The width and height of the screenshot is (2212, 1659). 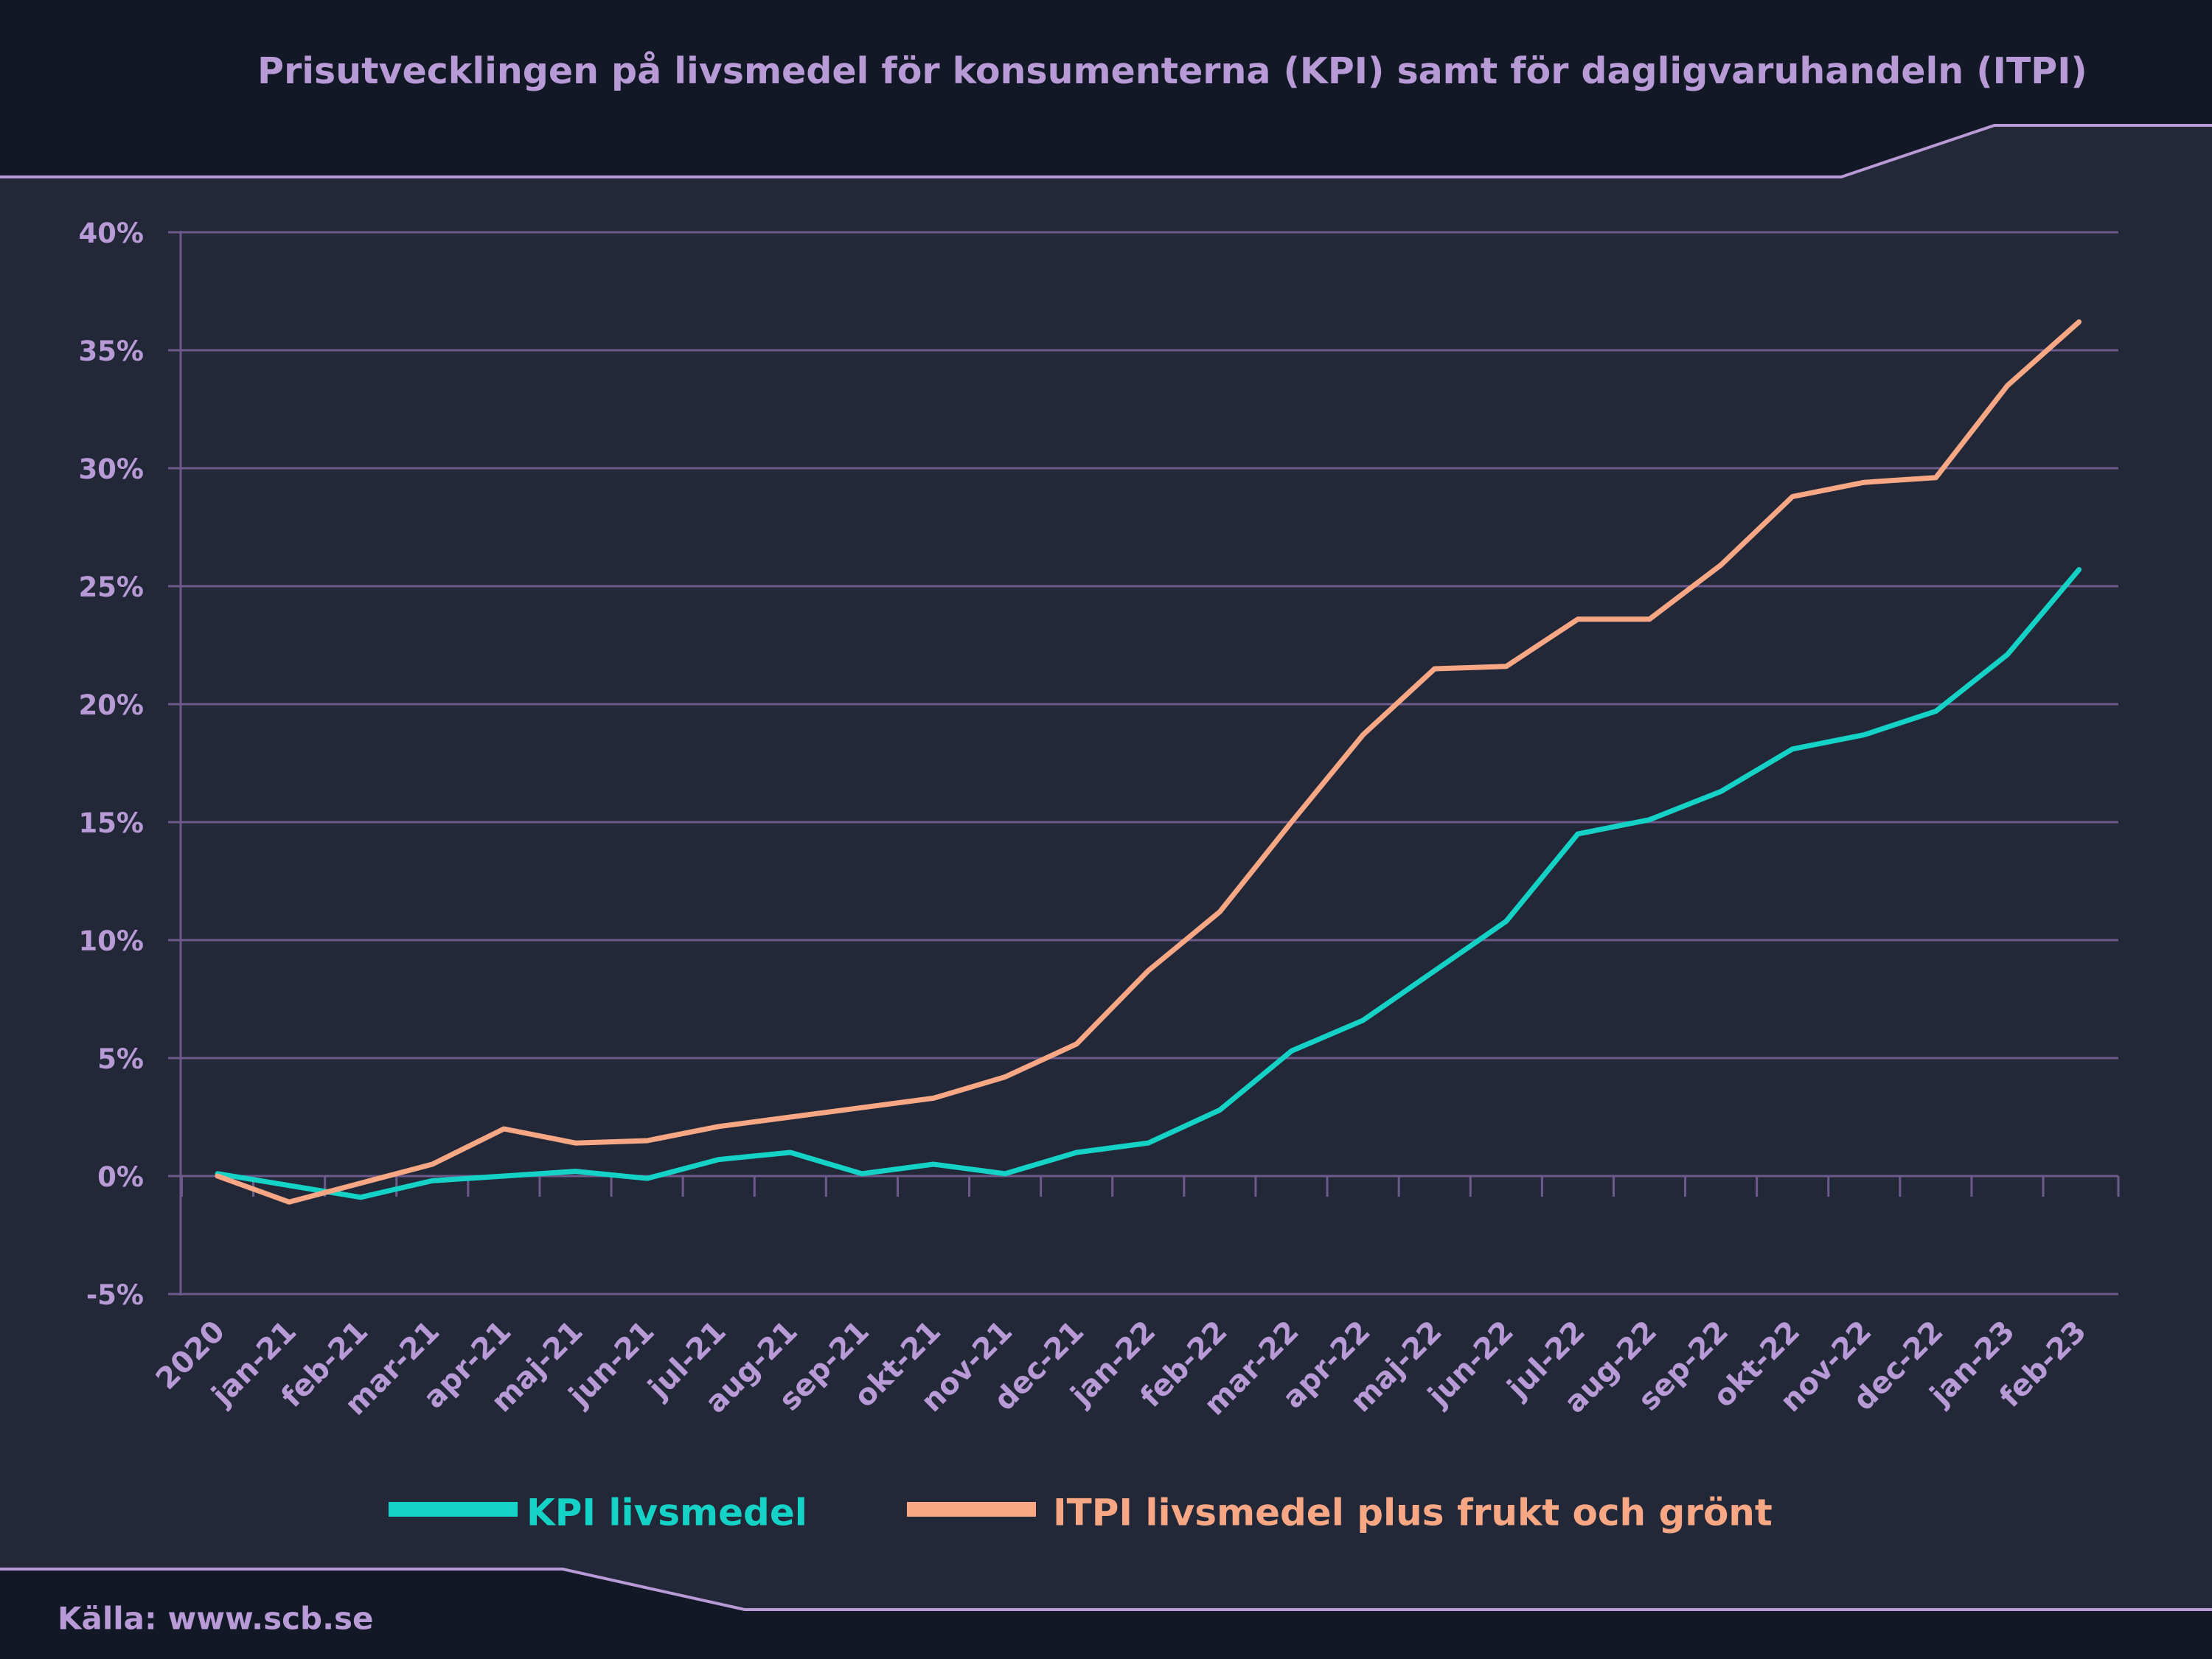 What do you see at coordinates (111, 587) in the screenshot?
I see `y-tick-label: 25%` at bounding box center [111, 587].